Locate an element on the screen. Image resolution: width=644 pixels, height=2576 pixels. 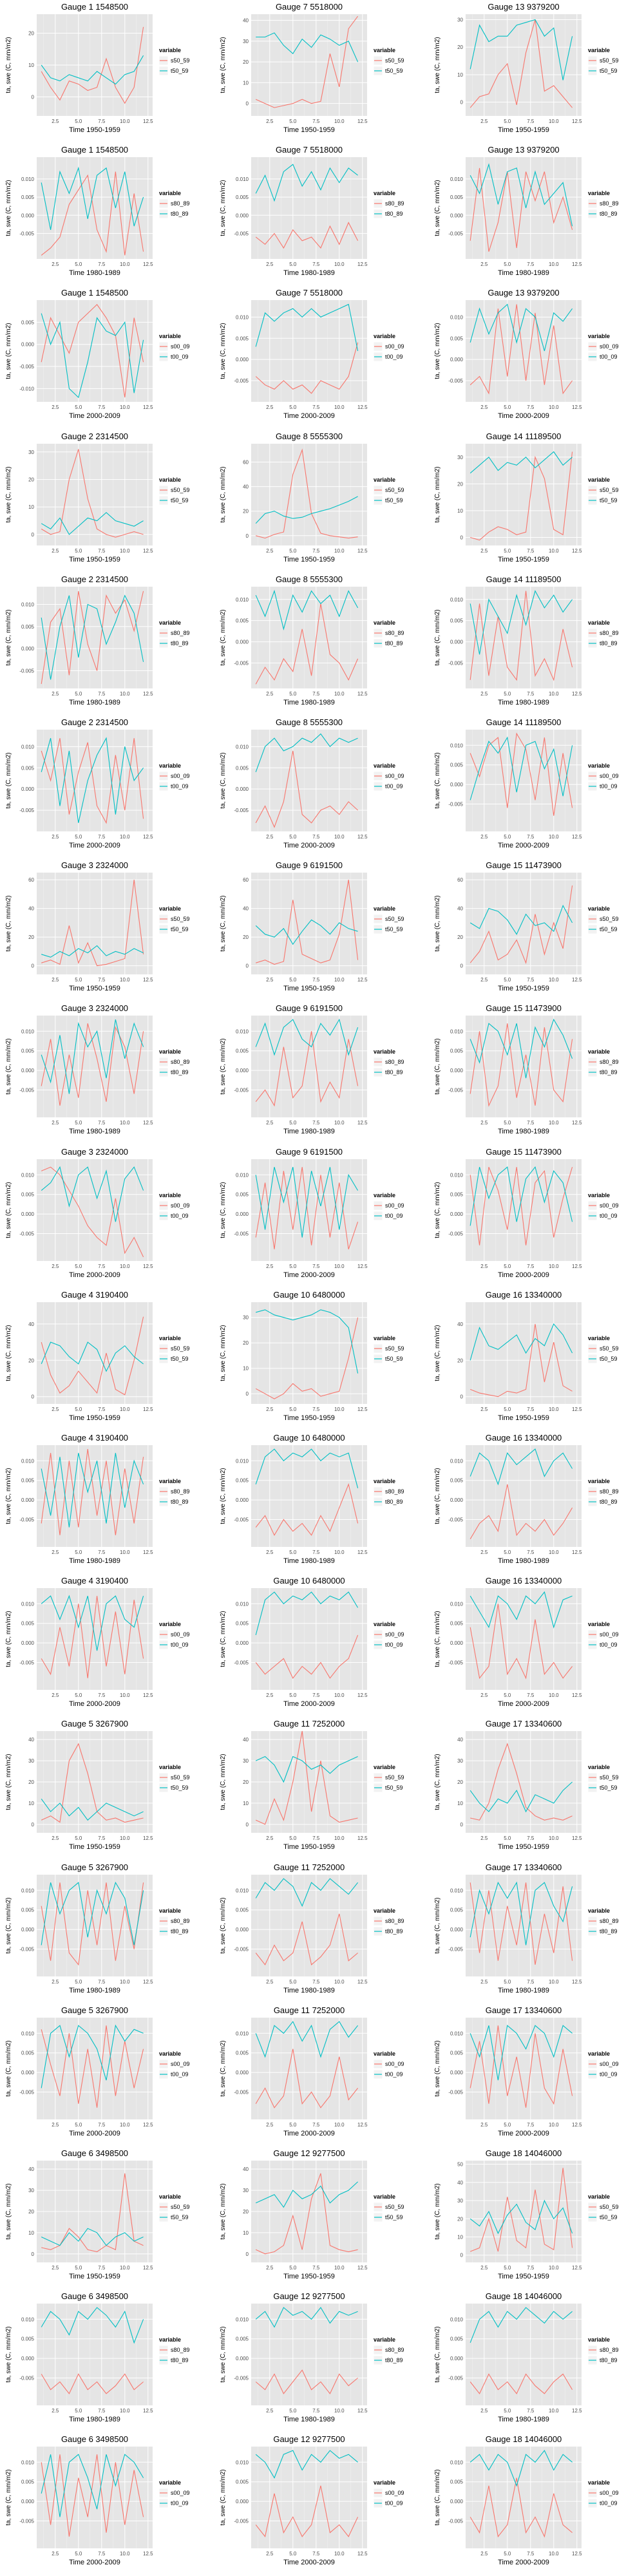
chart-title: Gauge 14 11189500 is located at coordinates (524, 436).